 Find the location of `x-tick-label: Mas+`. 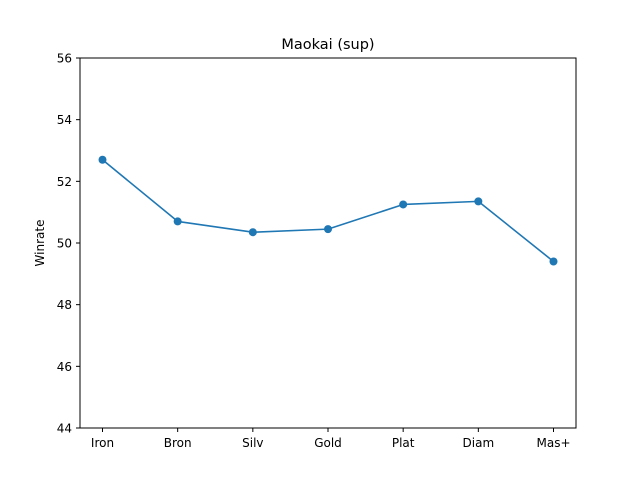

x-tick-label: Mas+ is located at coordinates (553, 443).